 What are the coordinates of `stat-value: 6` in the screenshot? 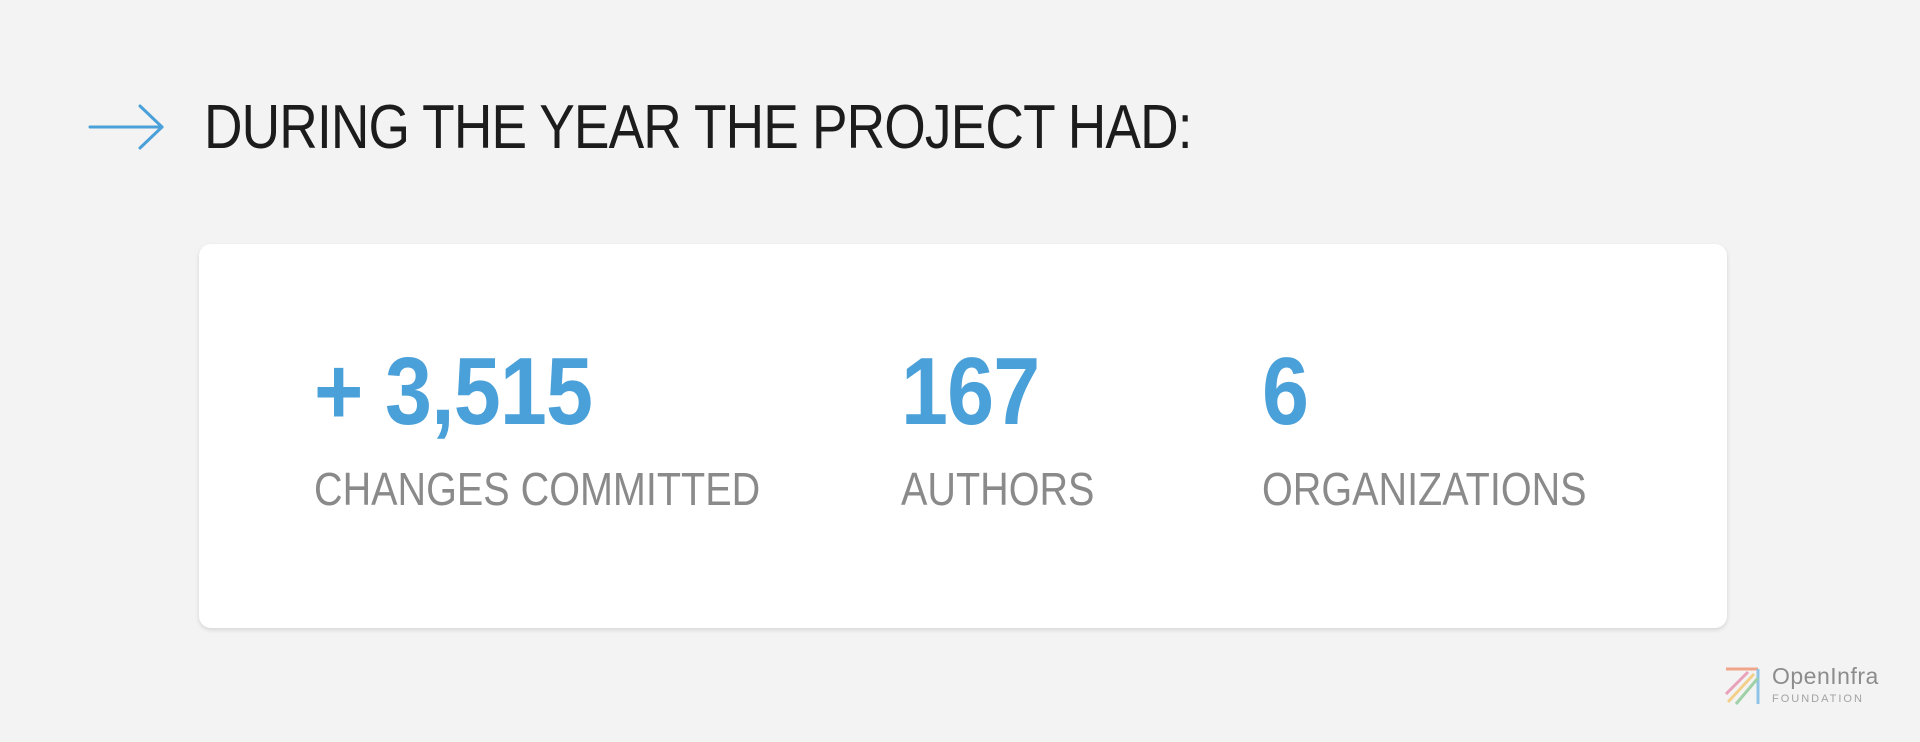 It's located at (1285, 391).